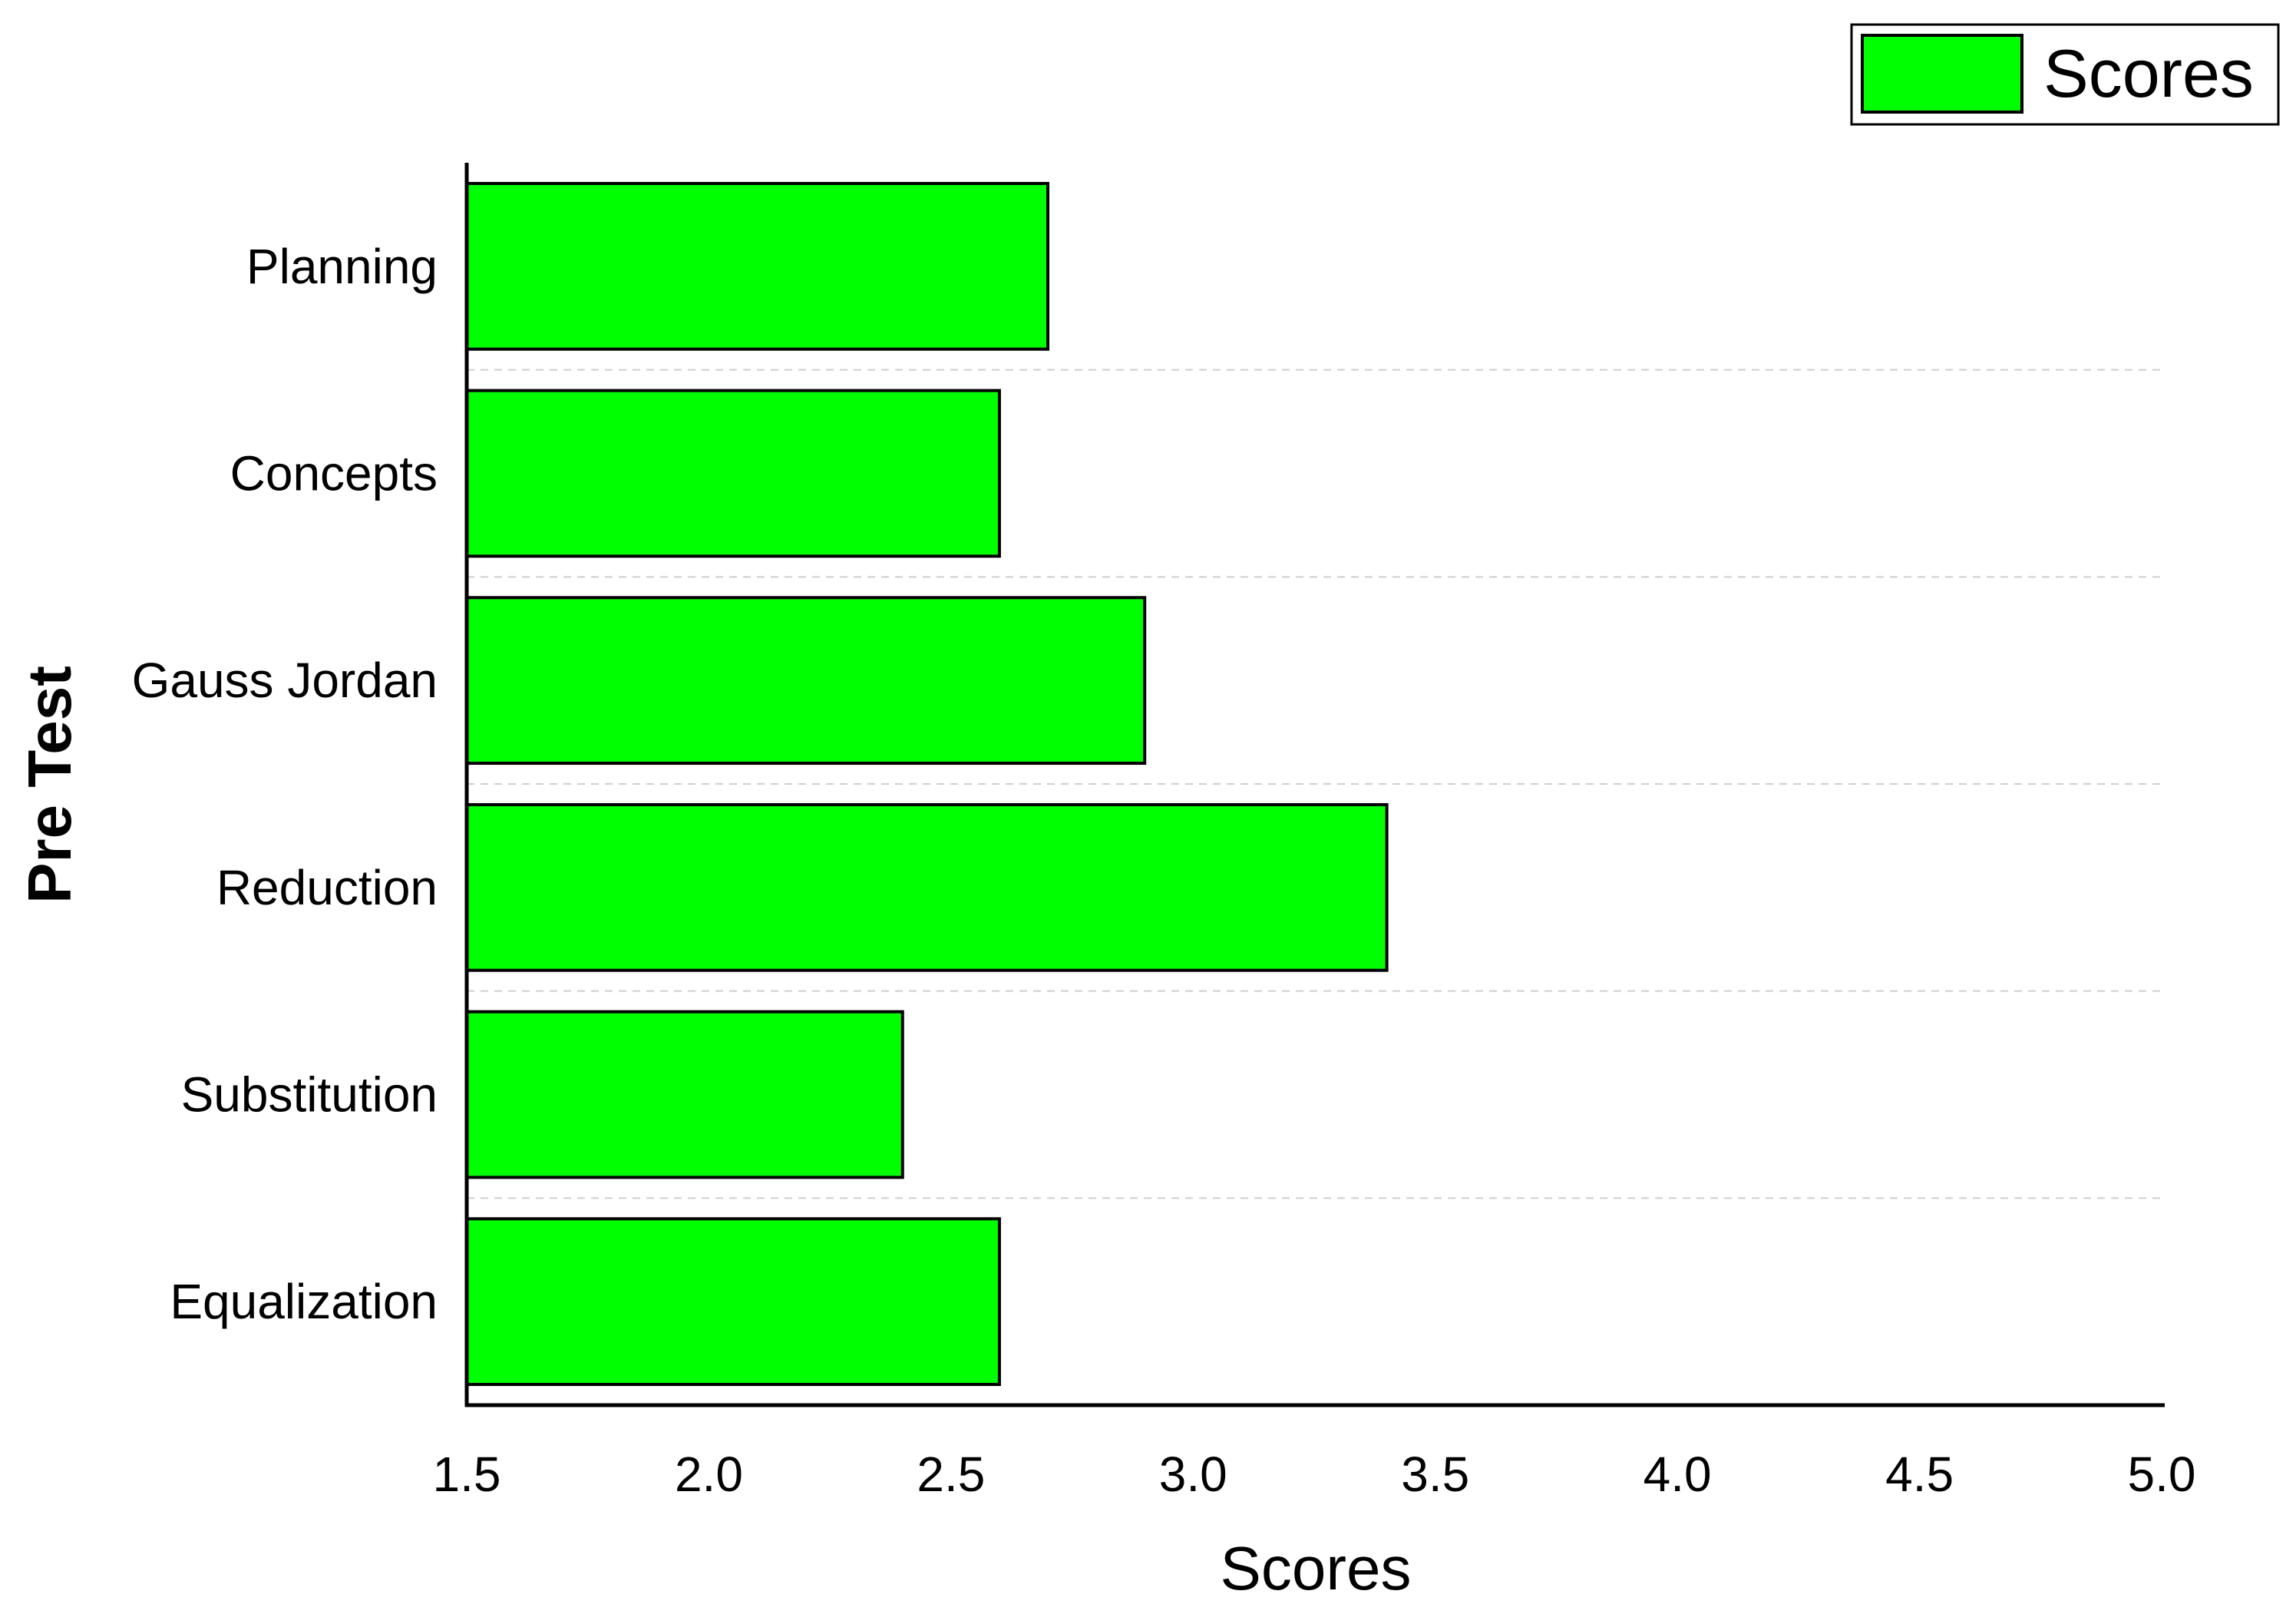 The image size is (2296, 1614). I want to click on bar-equalization, so click(733, 1302).